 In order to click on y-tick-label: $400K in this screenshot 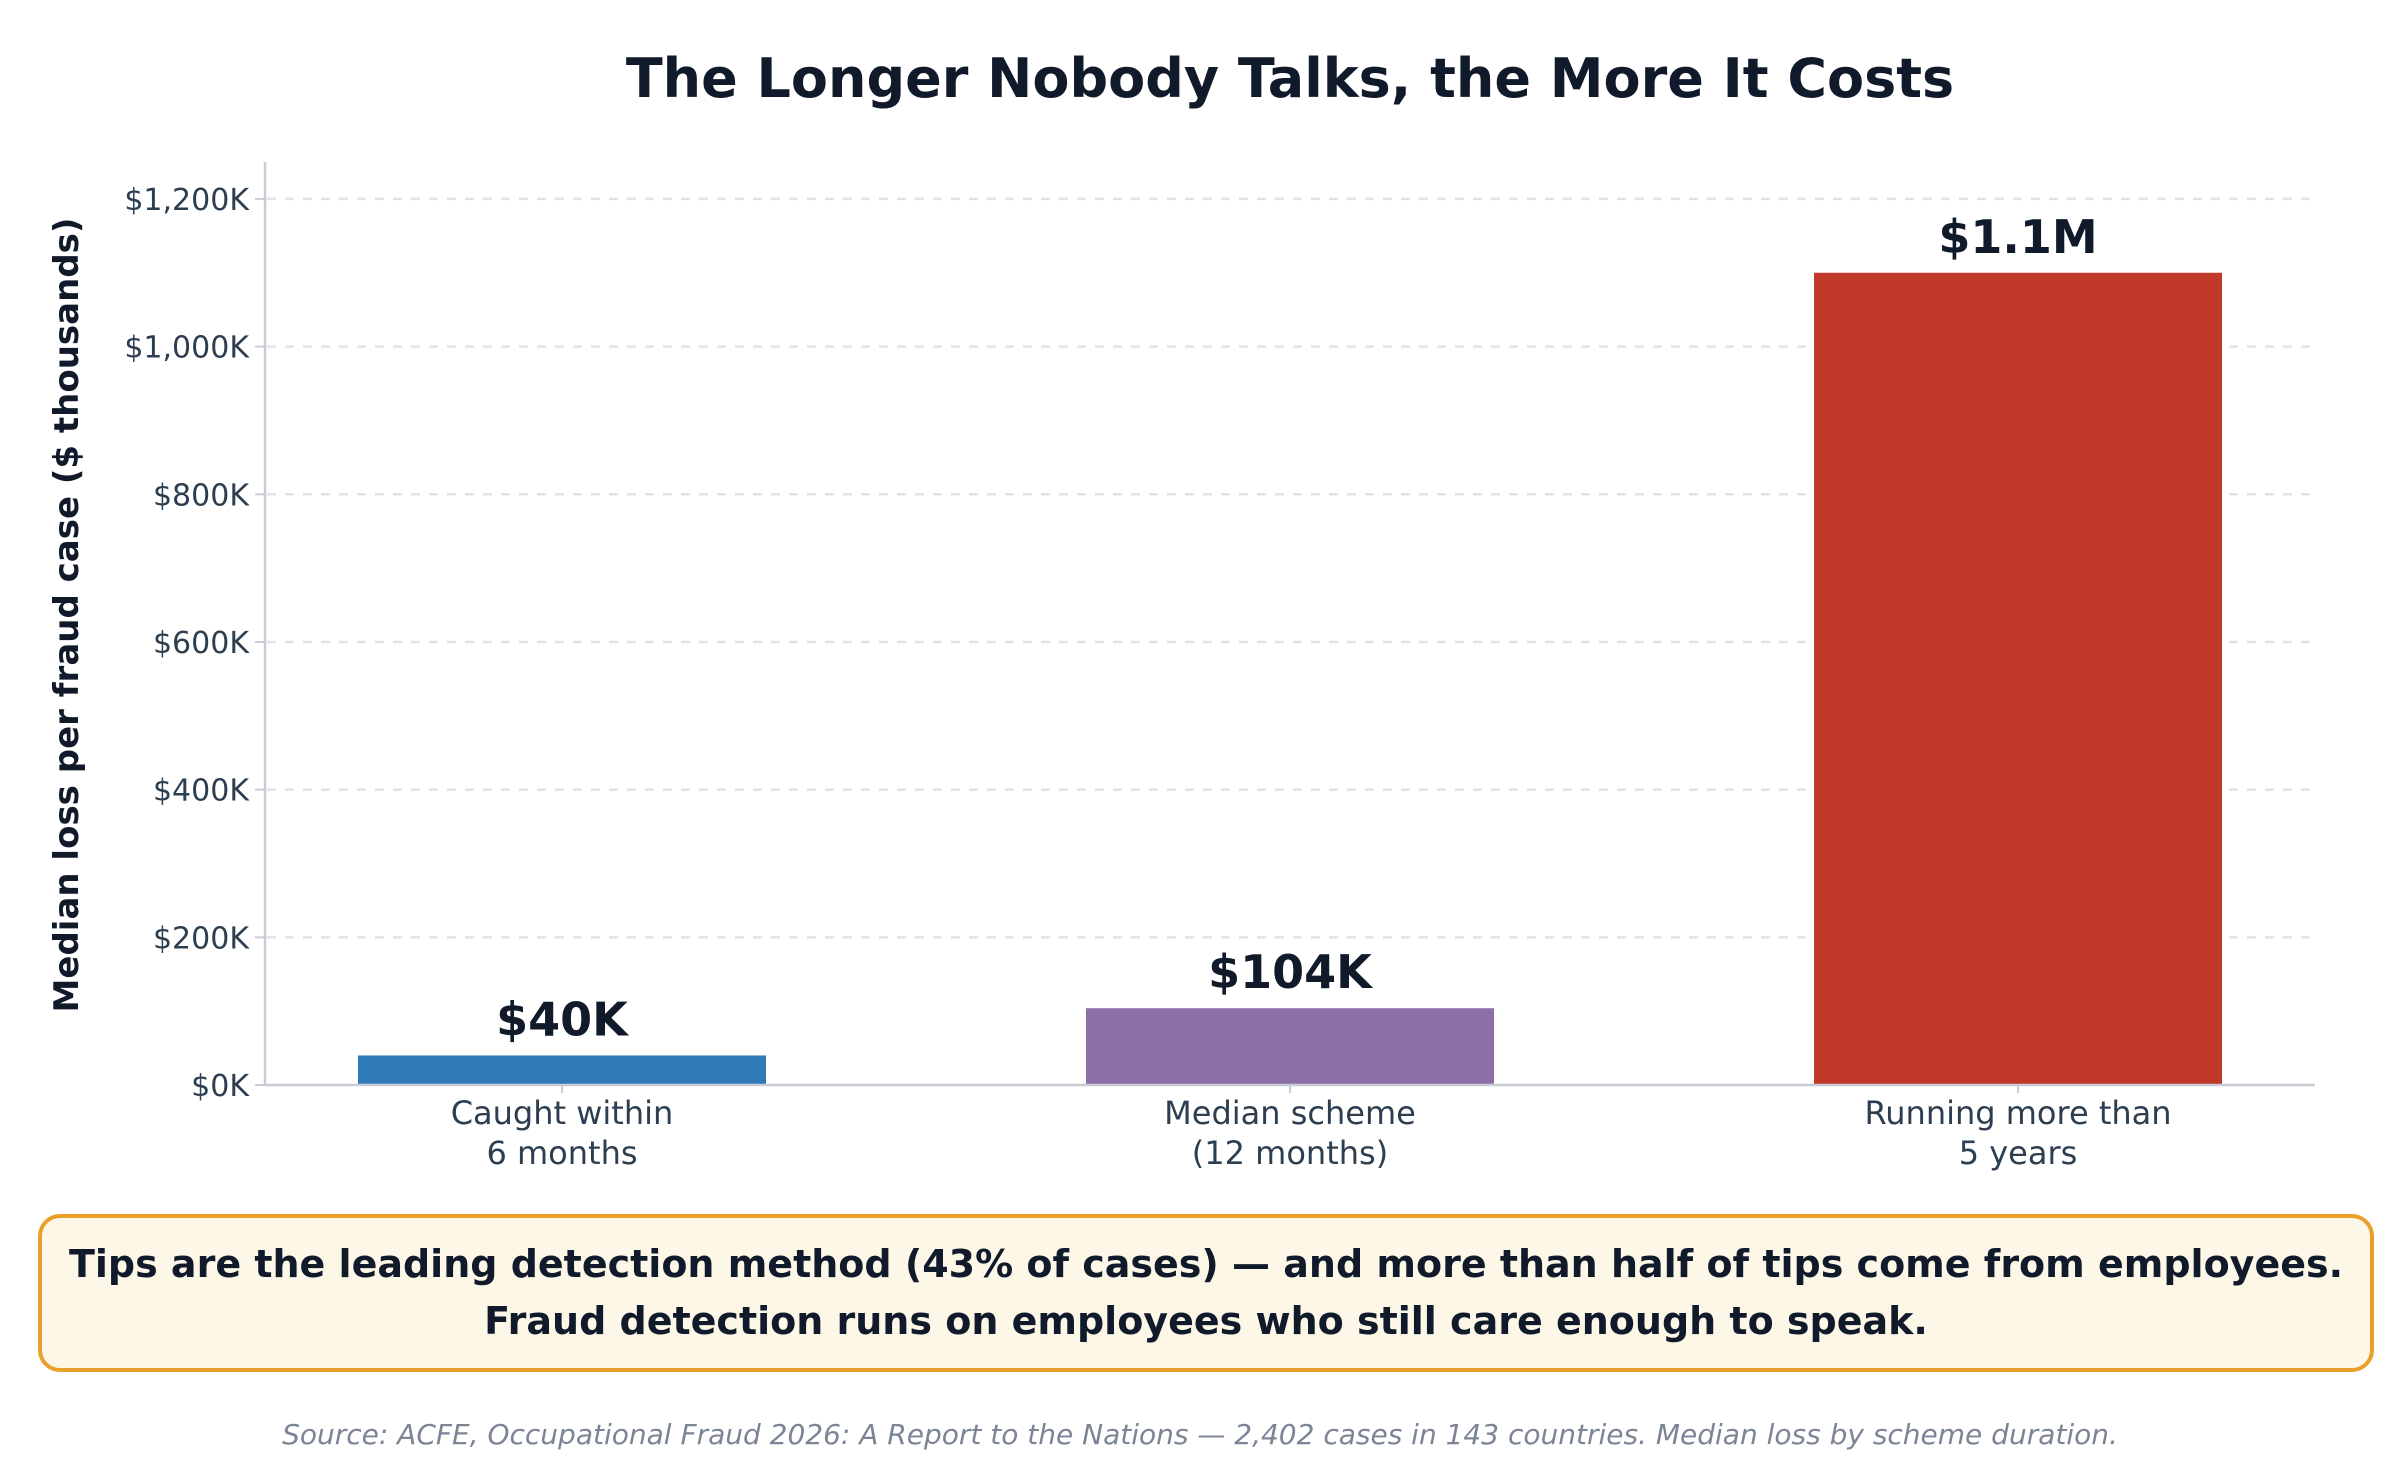, I will do `click(201, 791)`.